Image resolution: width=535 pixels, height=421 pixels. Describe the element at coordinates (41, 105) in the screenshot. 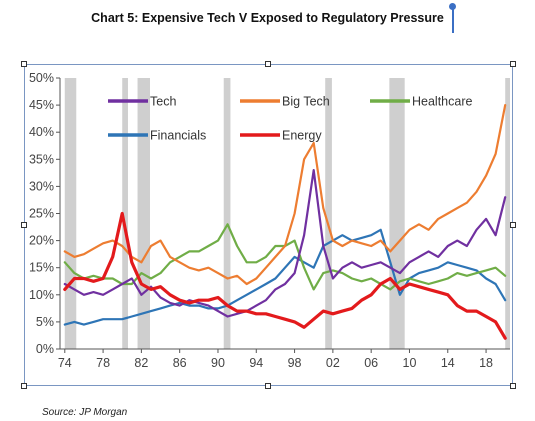

I see `y-tick-label: 45%` at that location.